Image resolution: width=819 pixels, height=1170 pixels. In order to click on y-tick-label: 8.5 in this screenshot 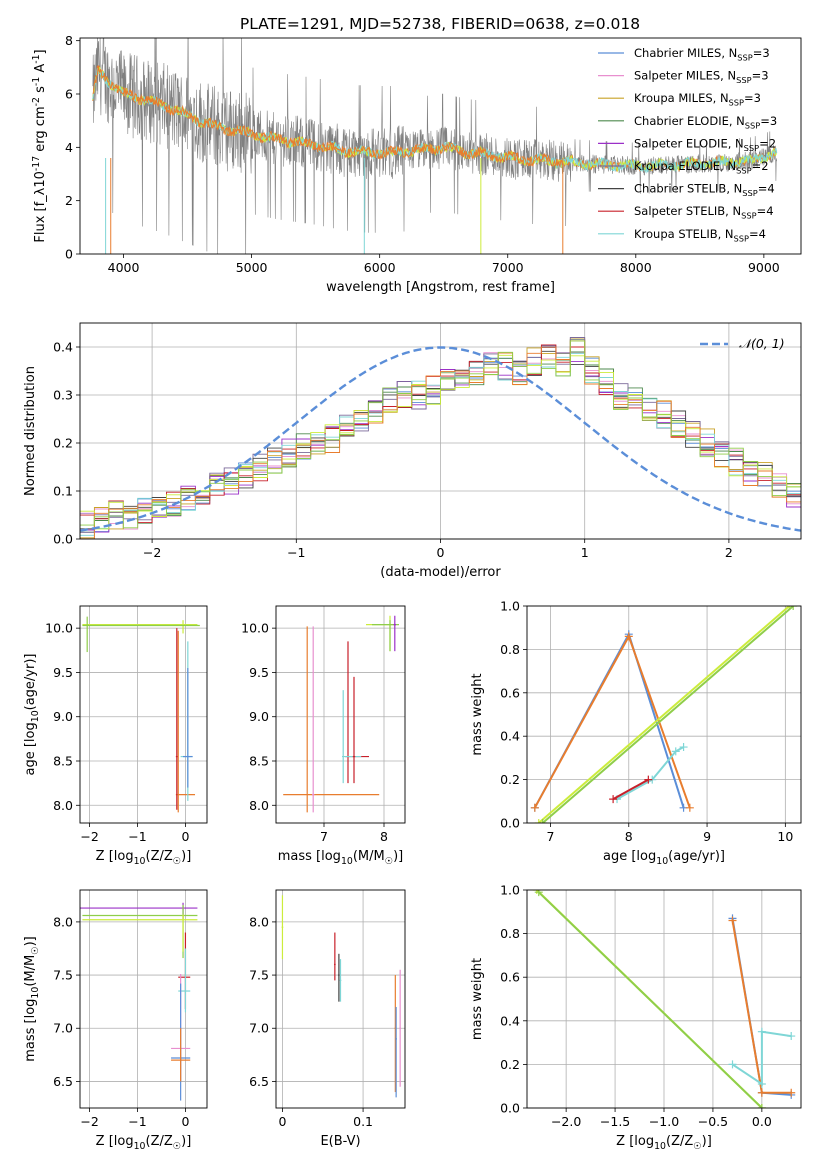, I will do `click(63, 761)`.